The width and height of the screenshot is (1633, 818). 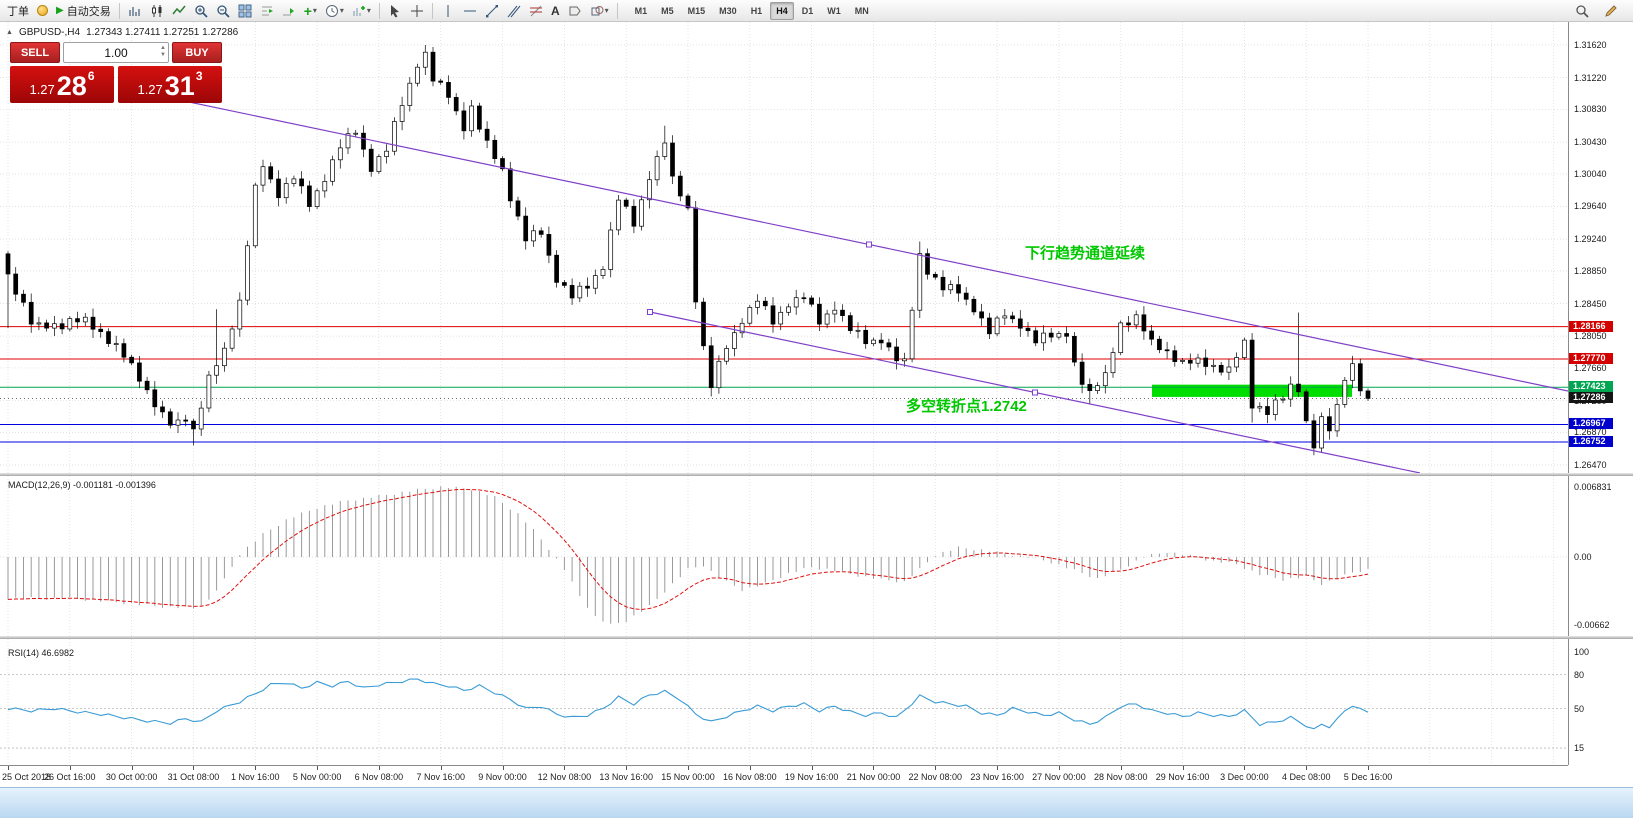 What do you see at coordinates (861, 10) in the screenshot?
I see `timeframe-MN: MN` at bounding box center [861, 10].